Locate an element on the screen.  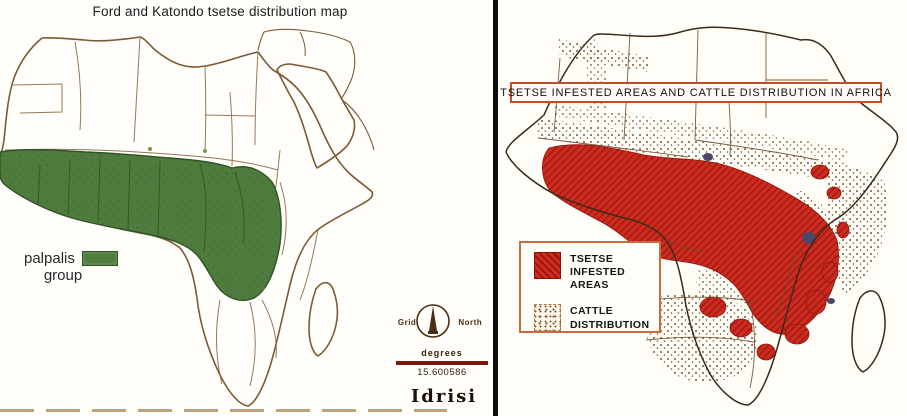
palpalis-legend: palpalis group is located at coordinates (99, 267).